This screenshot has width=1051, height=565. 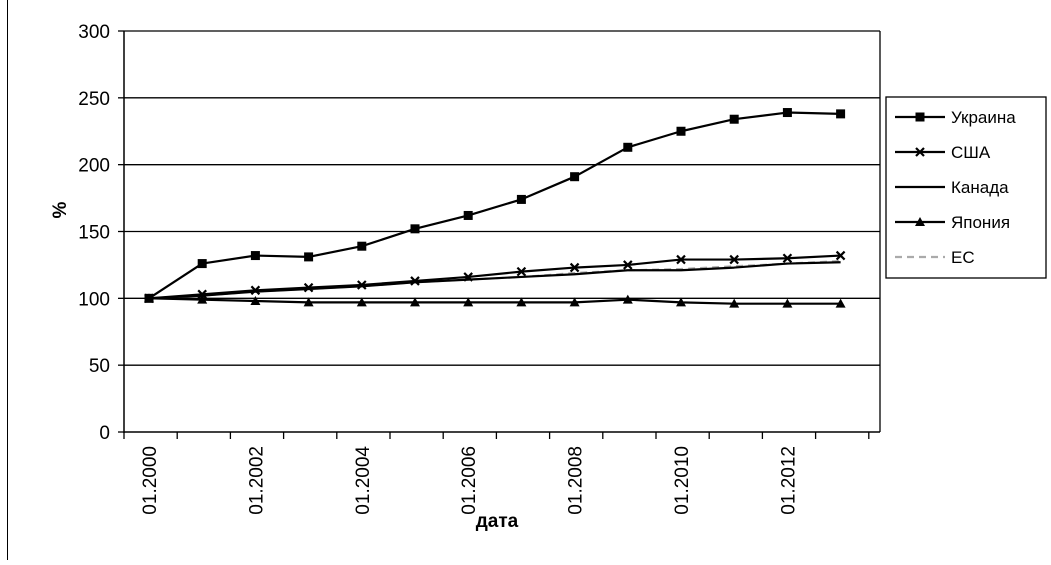 I want to click on x-axis-title: дата, so click(x=497, y=521).